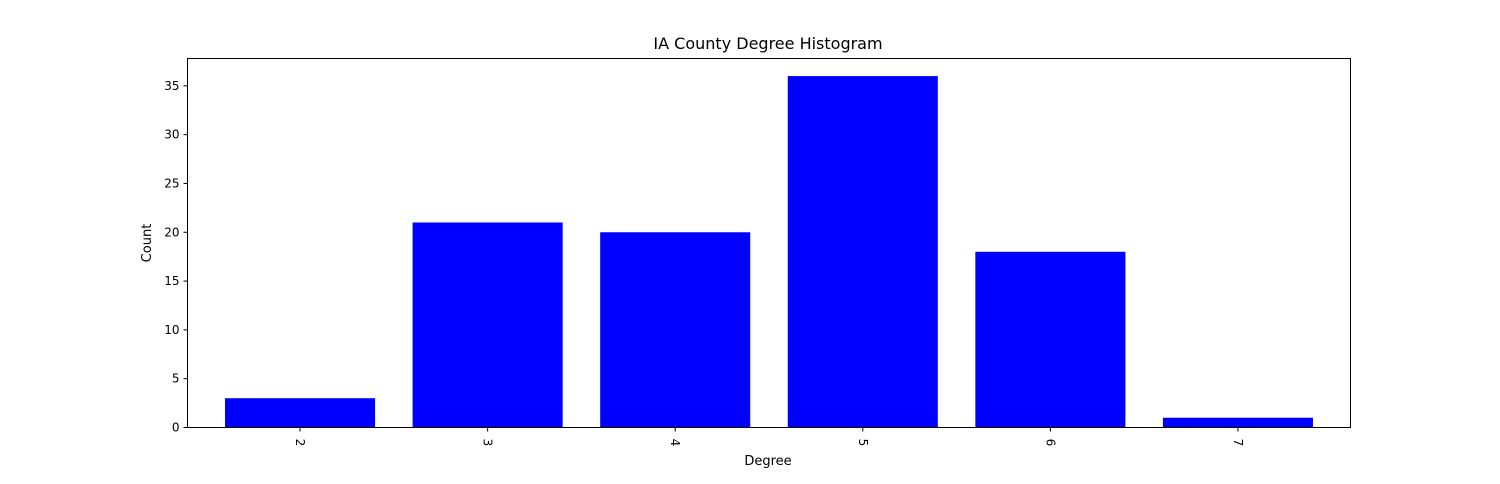 This screenshot has width=1500, height=484. I want to click on y-axis-ticks: 0 5 10 15 20 25 30 35, so click(176, 257).